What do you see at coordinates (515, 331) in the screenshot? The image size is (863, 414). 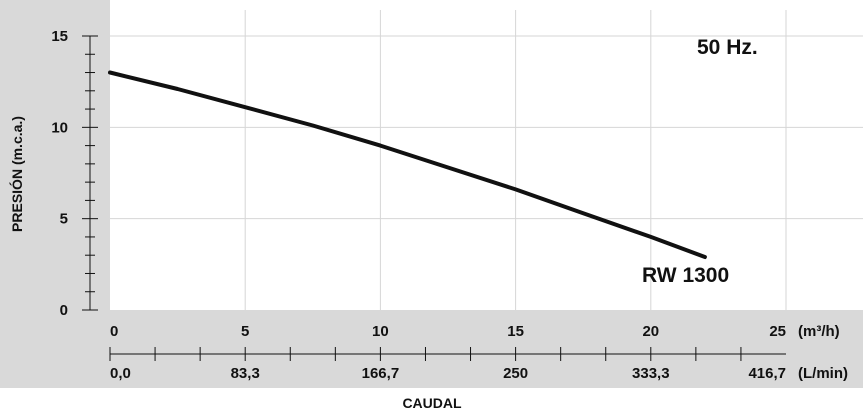 I see `x-tick-label-primary: 15` at bounding box center [515, 331].